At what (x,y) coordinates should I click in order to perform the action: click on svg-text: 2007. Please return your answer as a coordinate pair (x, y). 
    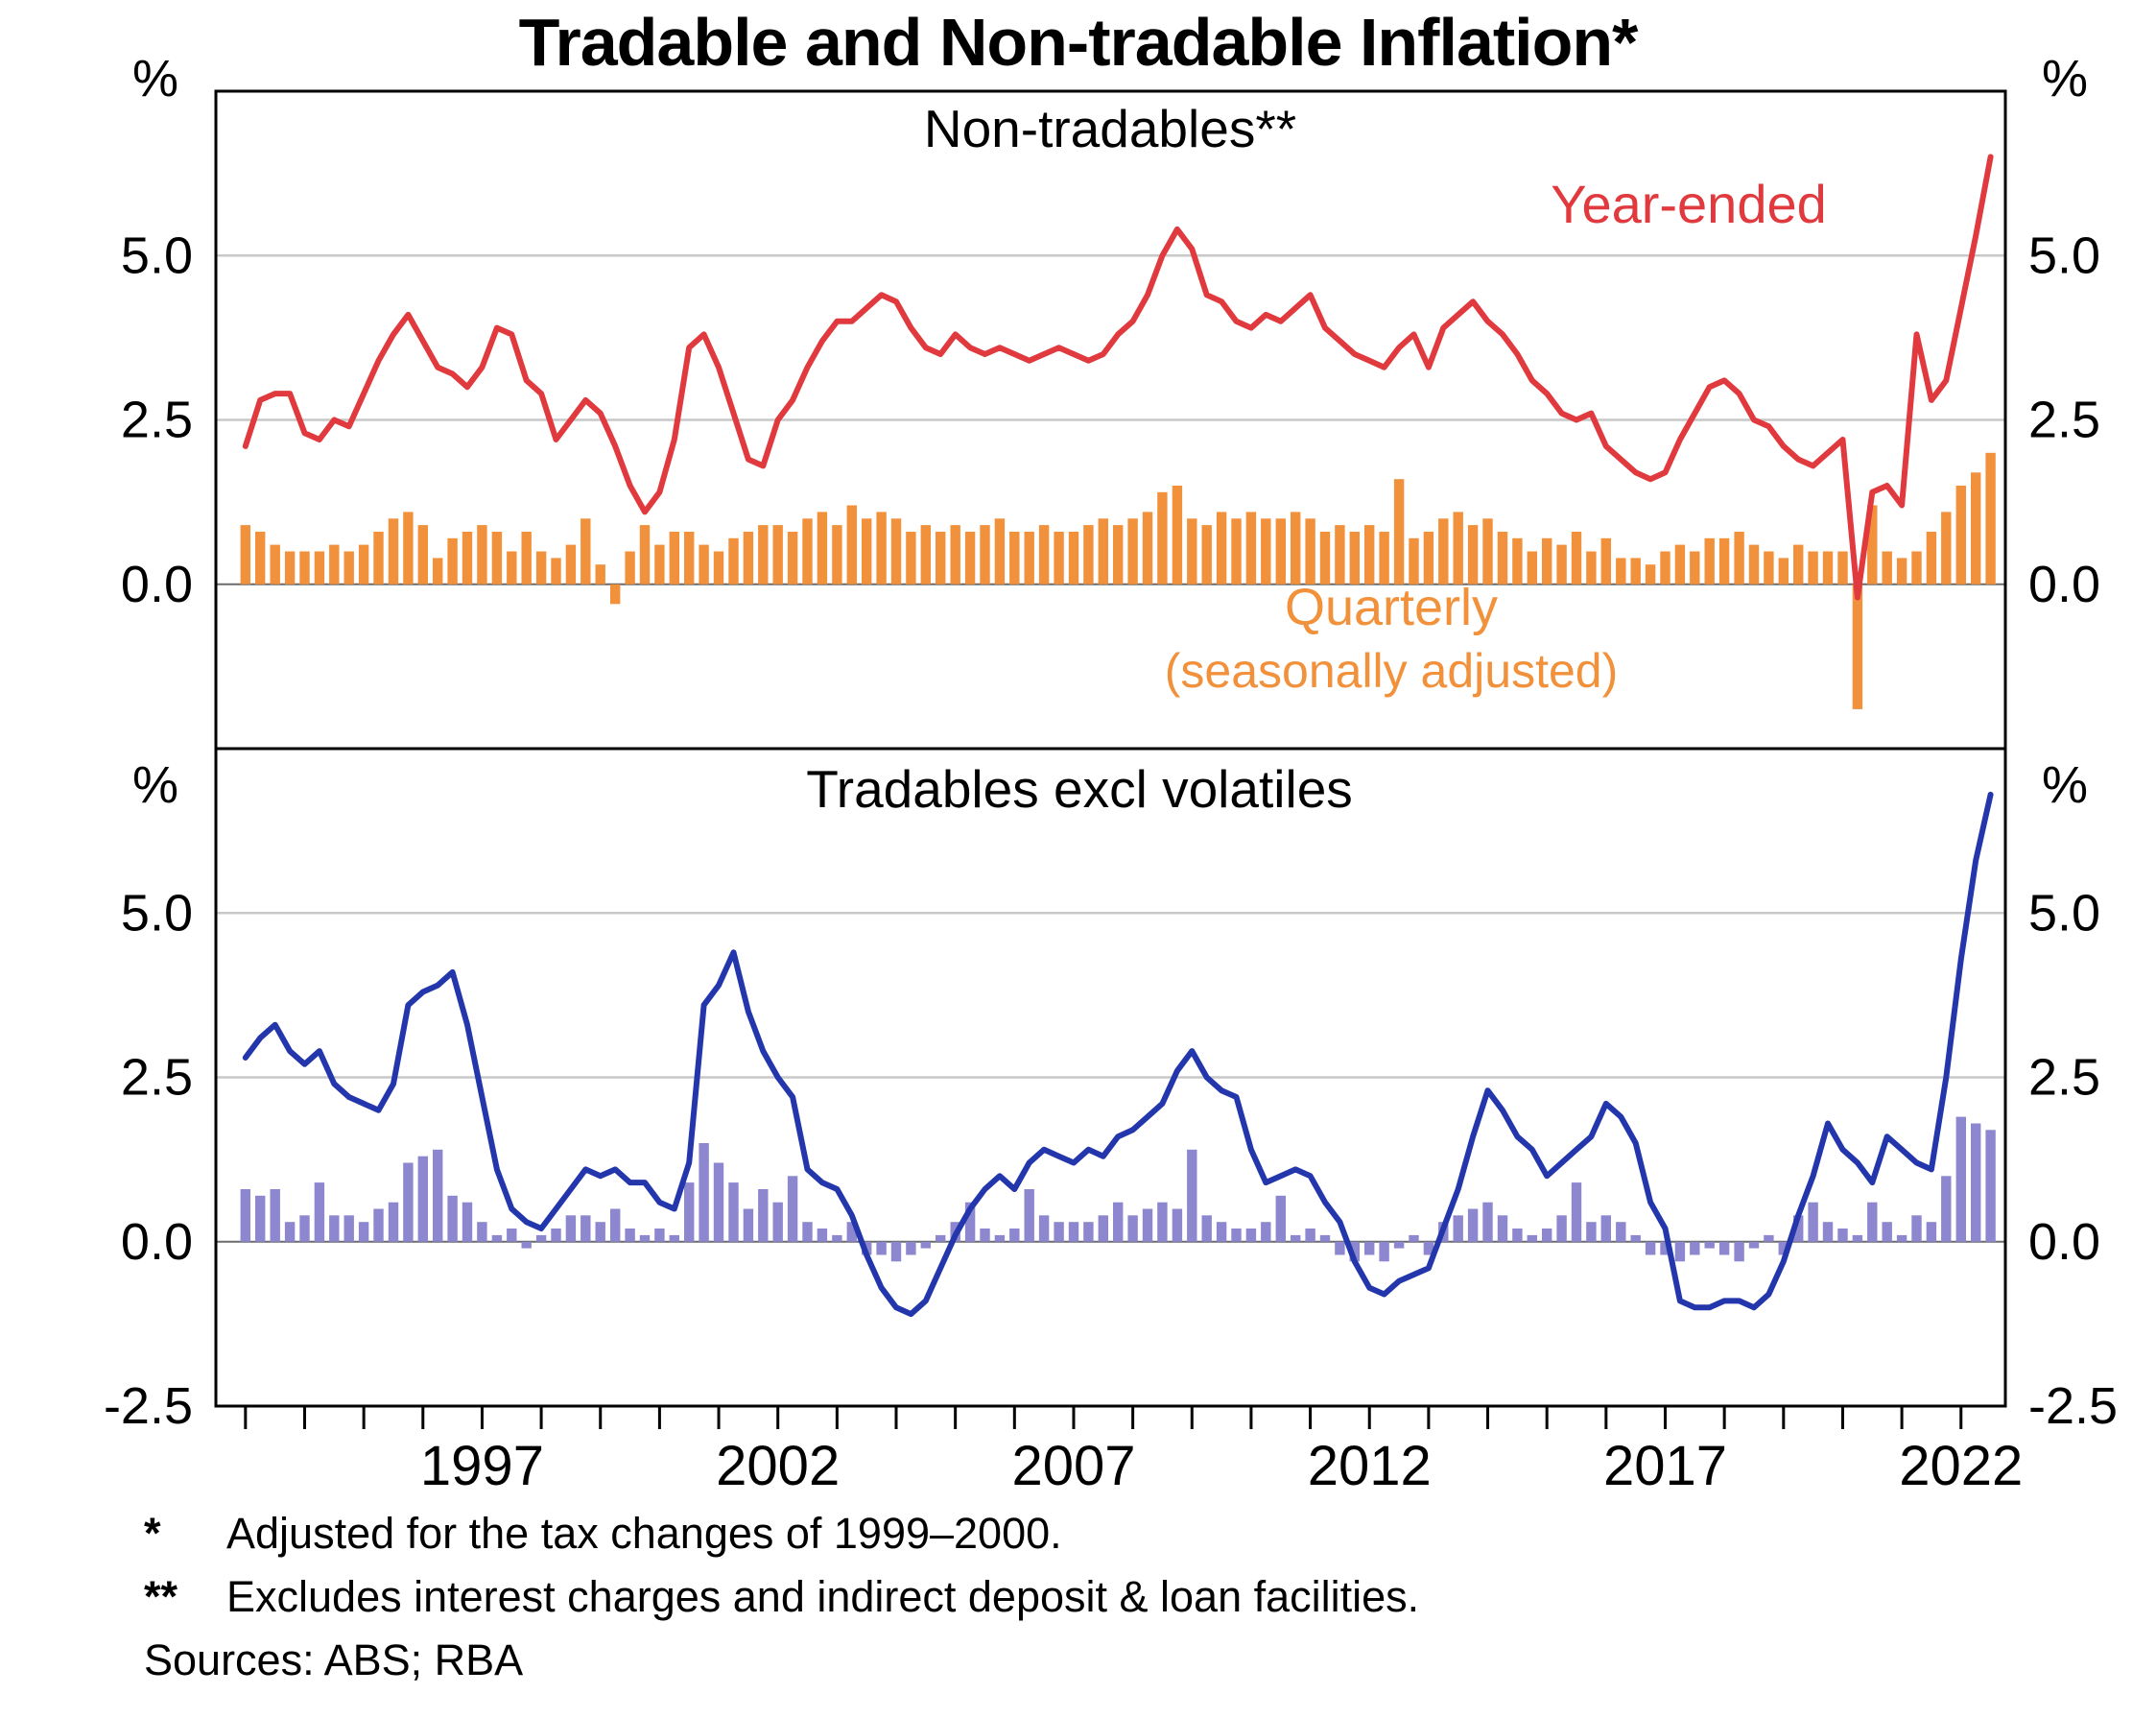
    Looking at the image, I should click on (1073, 1466).